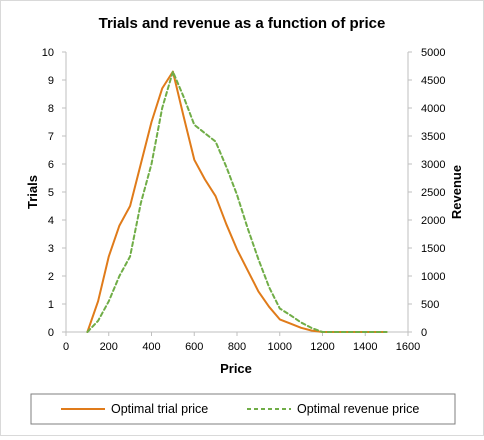 Image resolution: width=484 pixels, height=440 pixels. I want to click on y-tick-label: 0, so click(51, 333).